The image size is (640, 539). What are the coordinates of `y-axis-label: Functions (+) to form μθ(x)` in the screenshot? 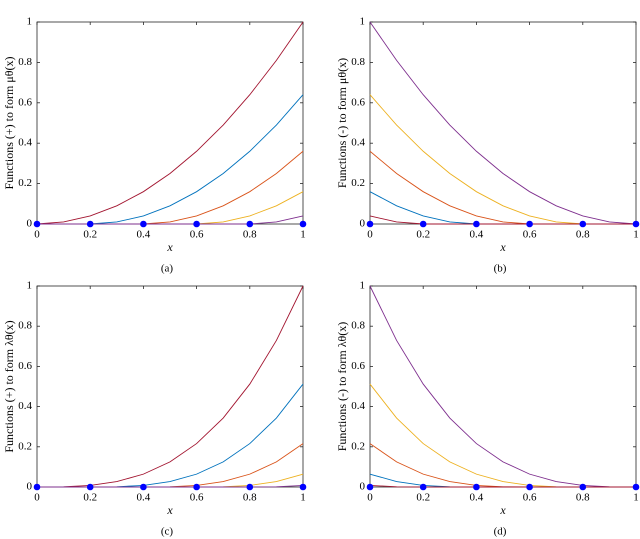 It's located at (9, 123).